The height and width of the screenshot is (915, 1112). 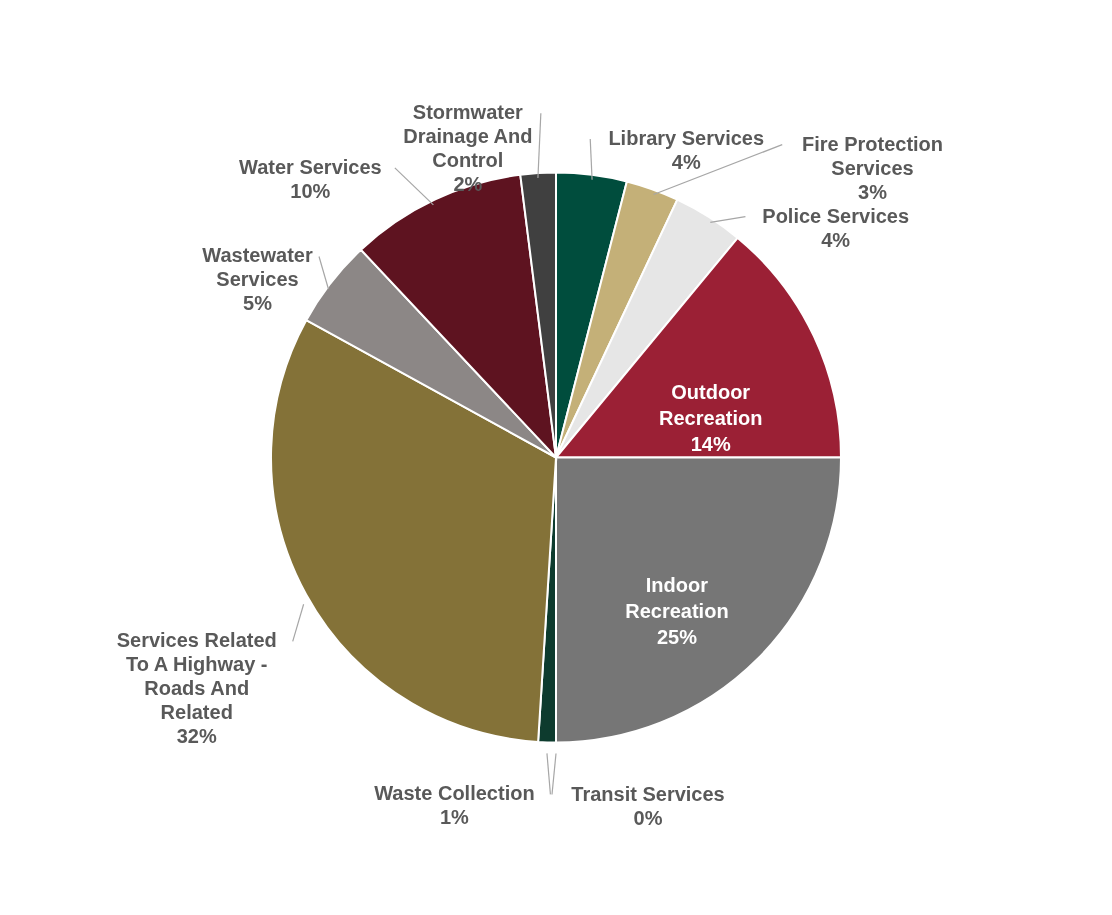 I want to click on slice-label: Library Services, so click(x=686, y=138).